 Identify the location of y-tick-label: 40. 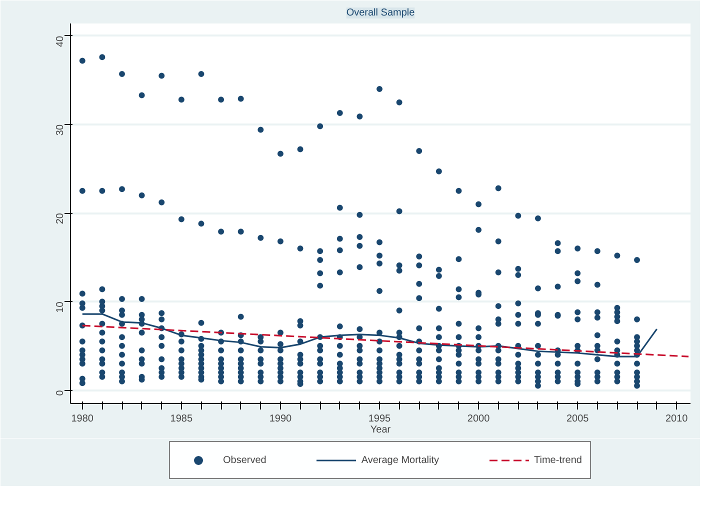
(60, 41).